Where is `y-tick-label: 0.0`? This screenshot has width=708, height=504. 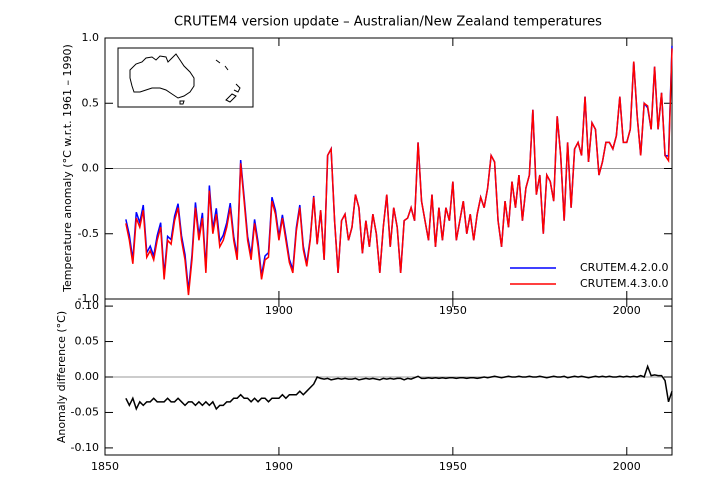 y-tick-label: 0.0 is located at coordinates (91, 168).